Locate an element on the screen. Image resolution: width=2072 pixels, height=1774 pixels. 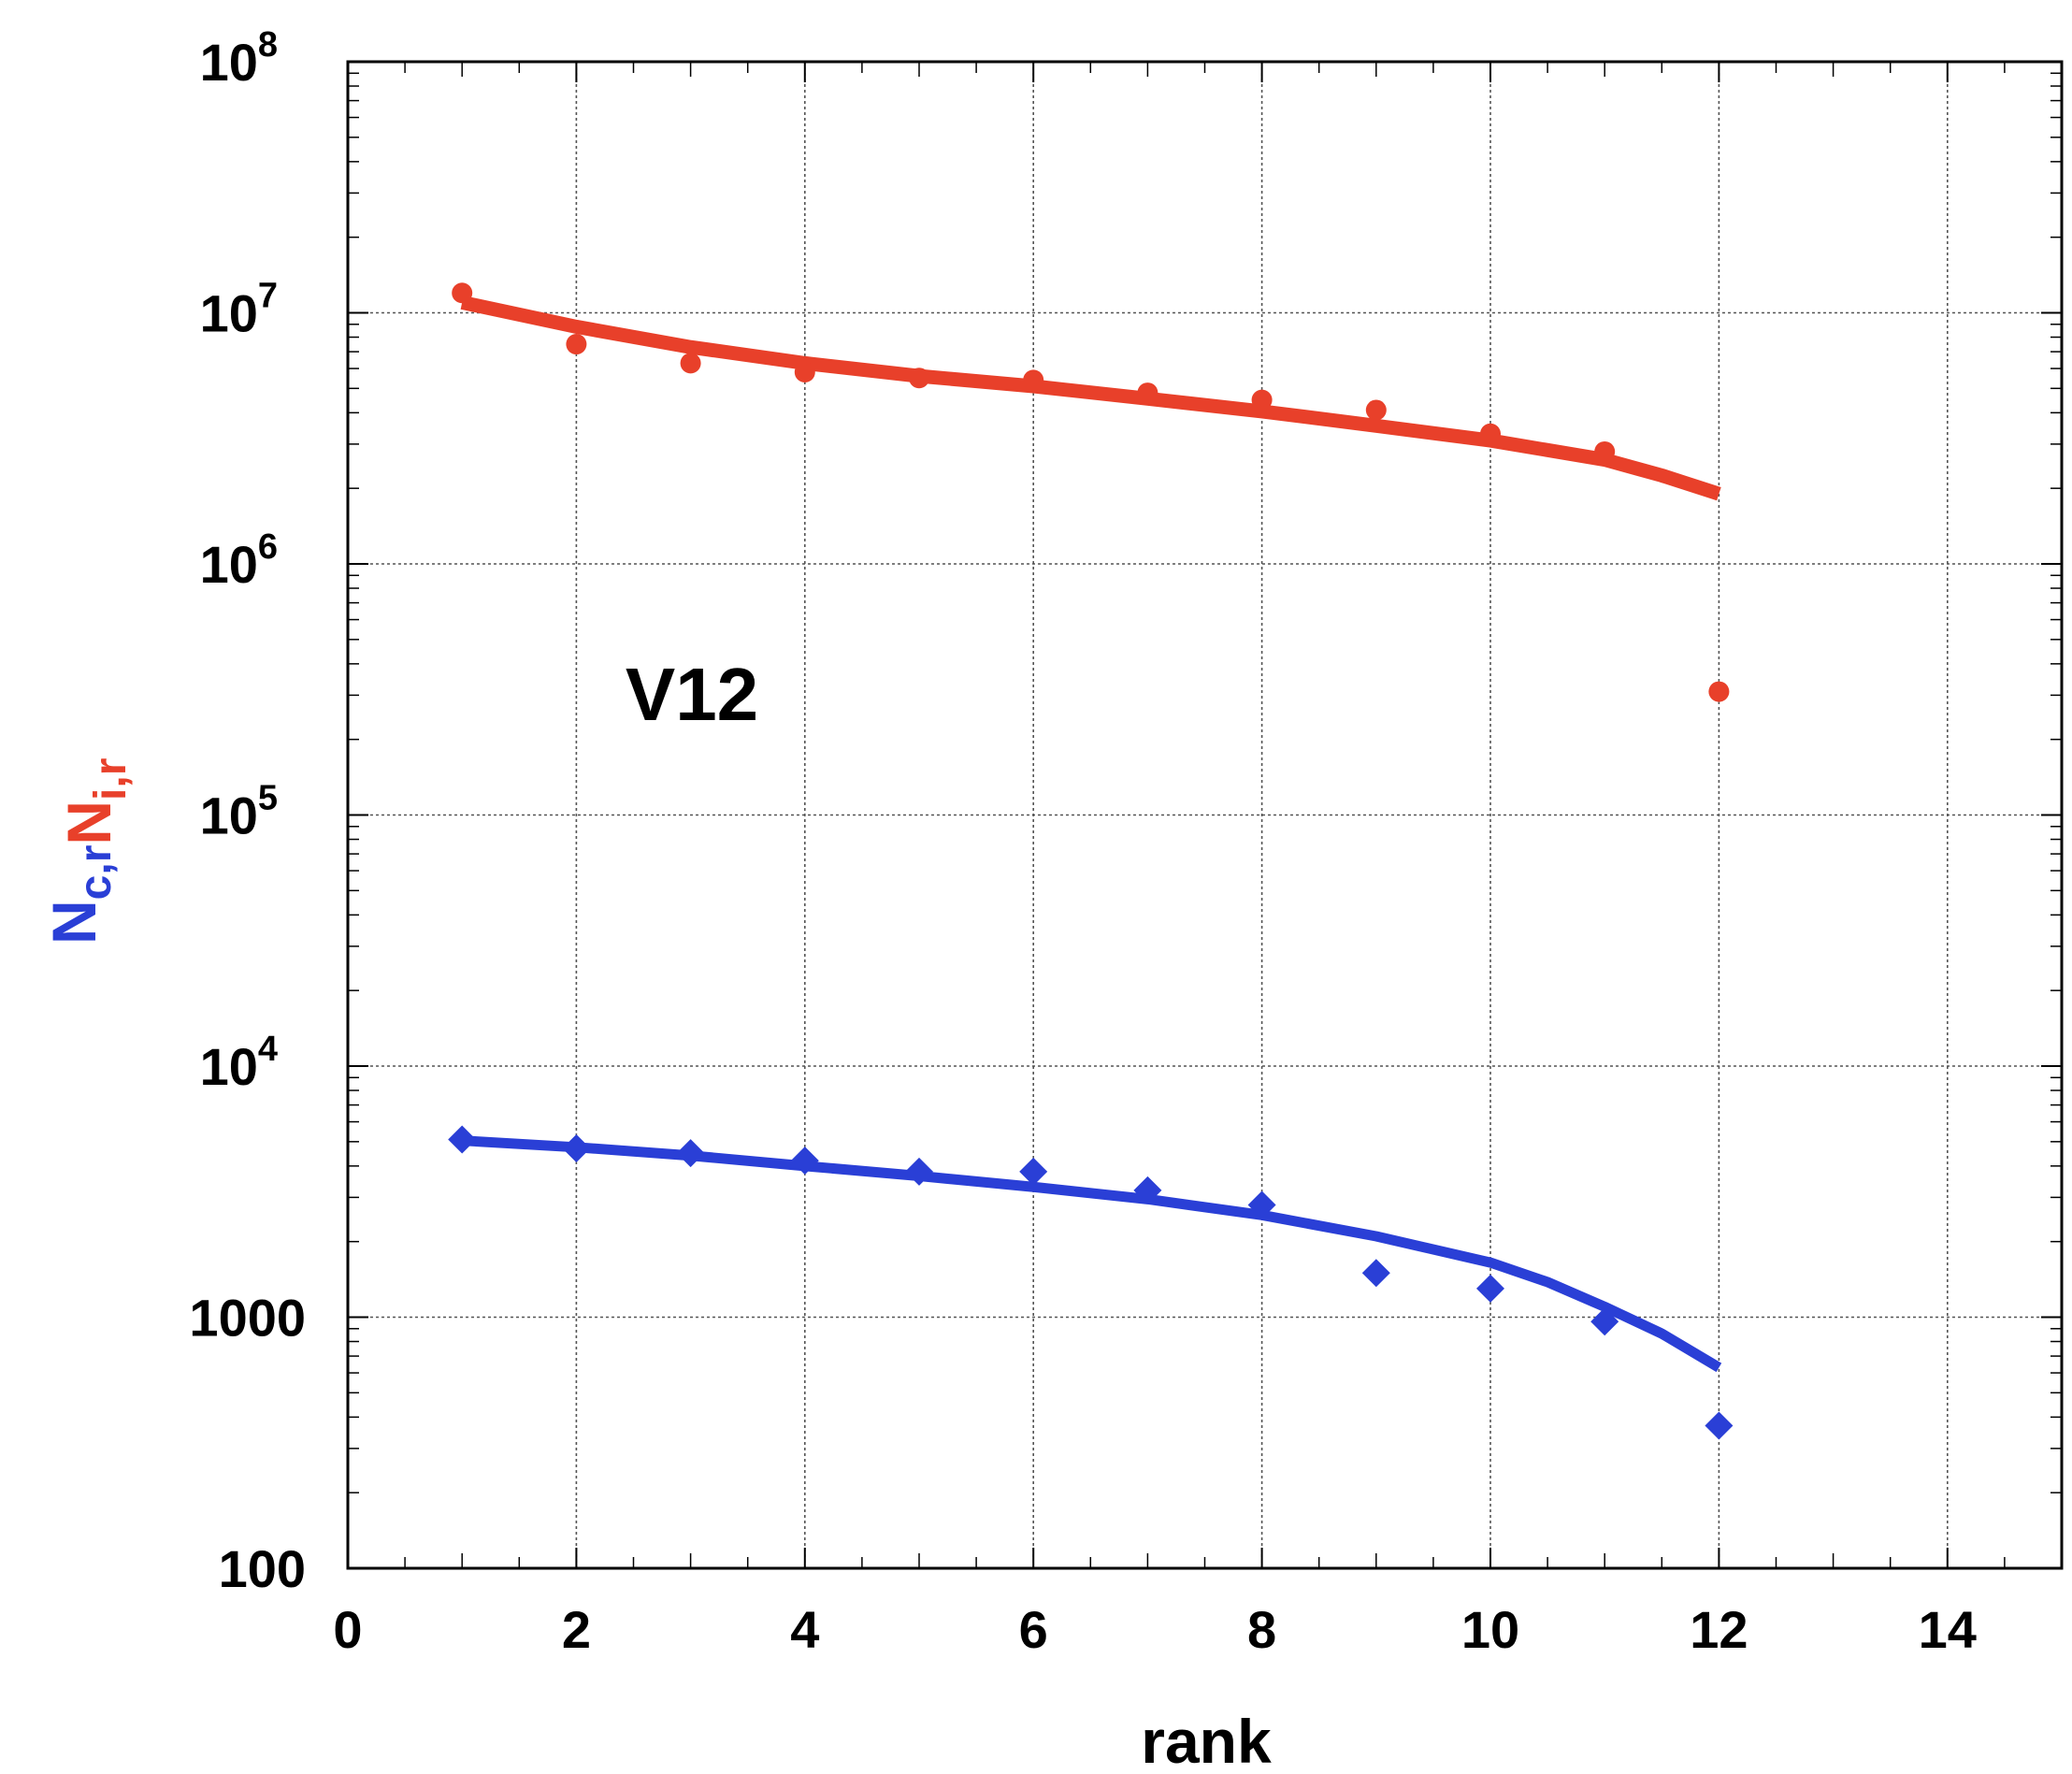
y-axis-title-ni-sub: i,r is located at coordinates (111, 779).